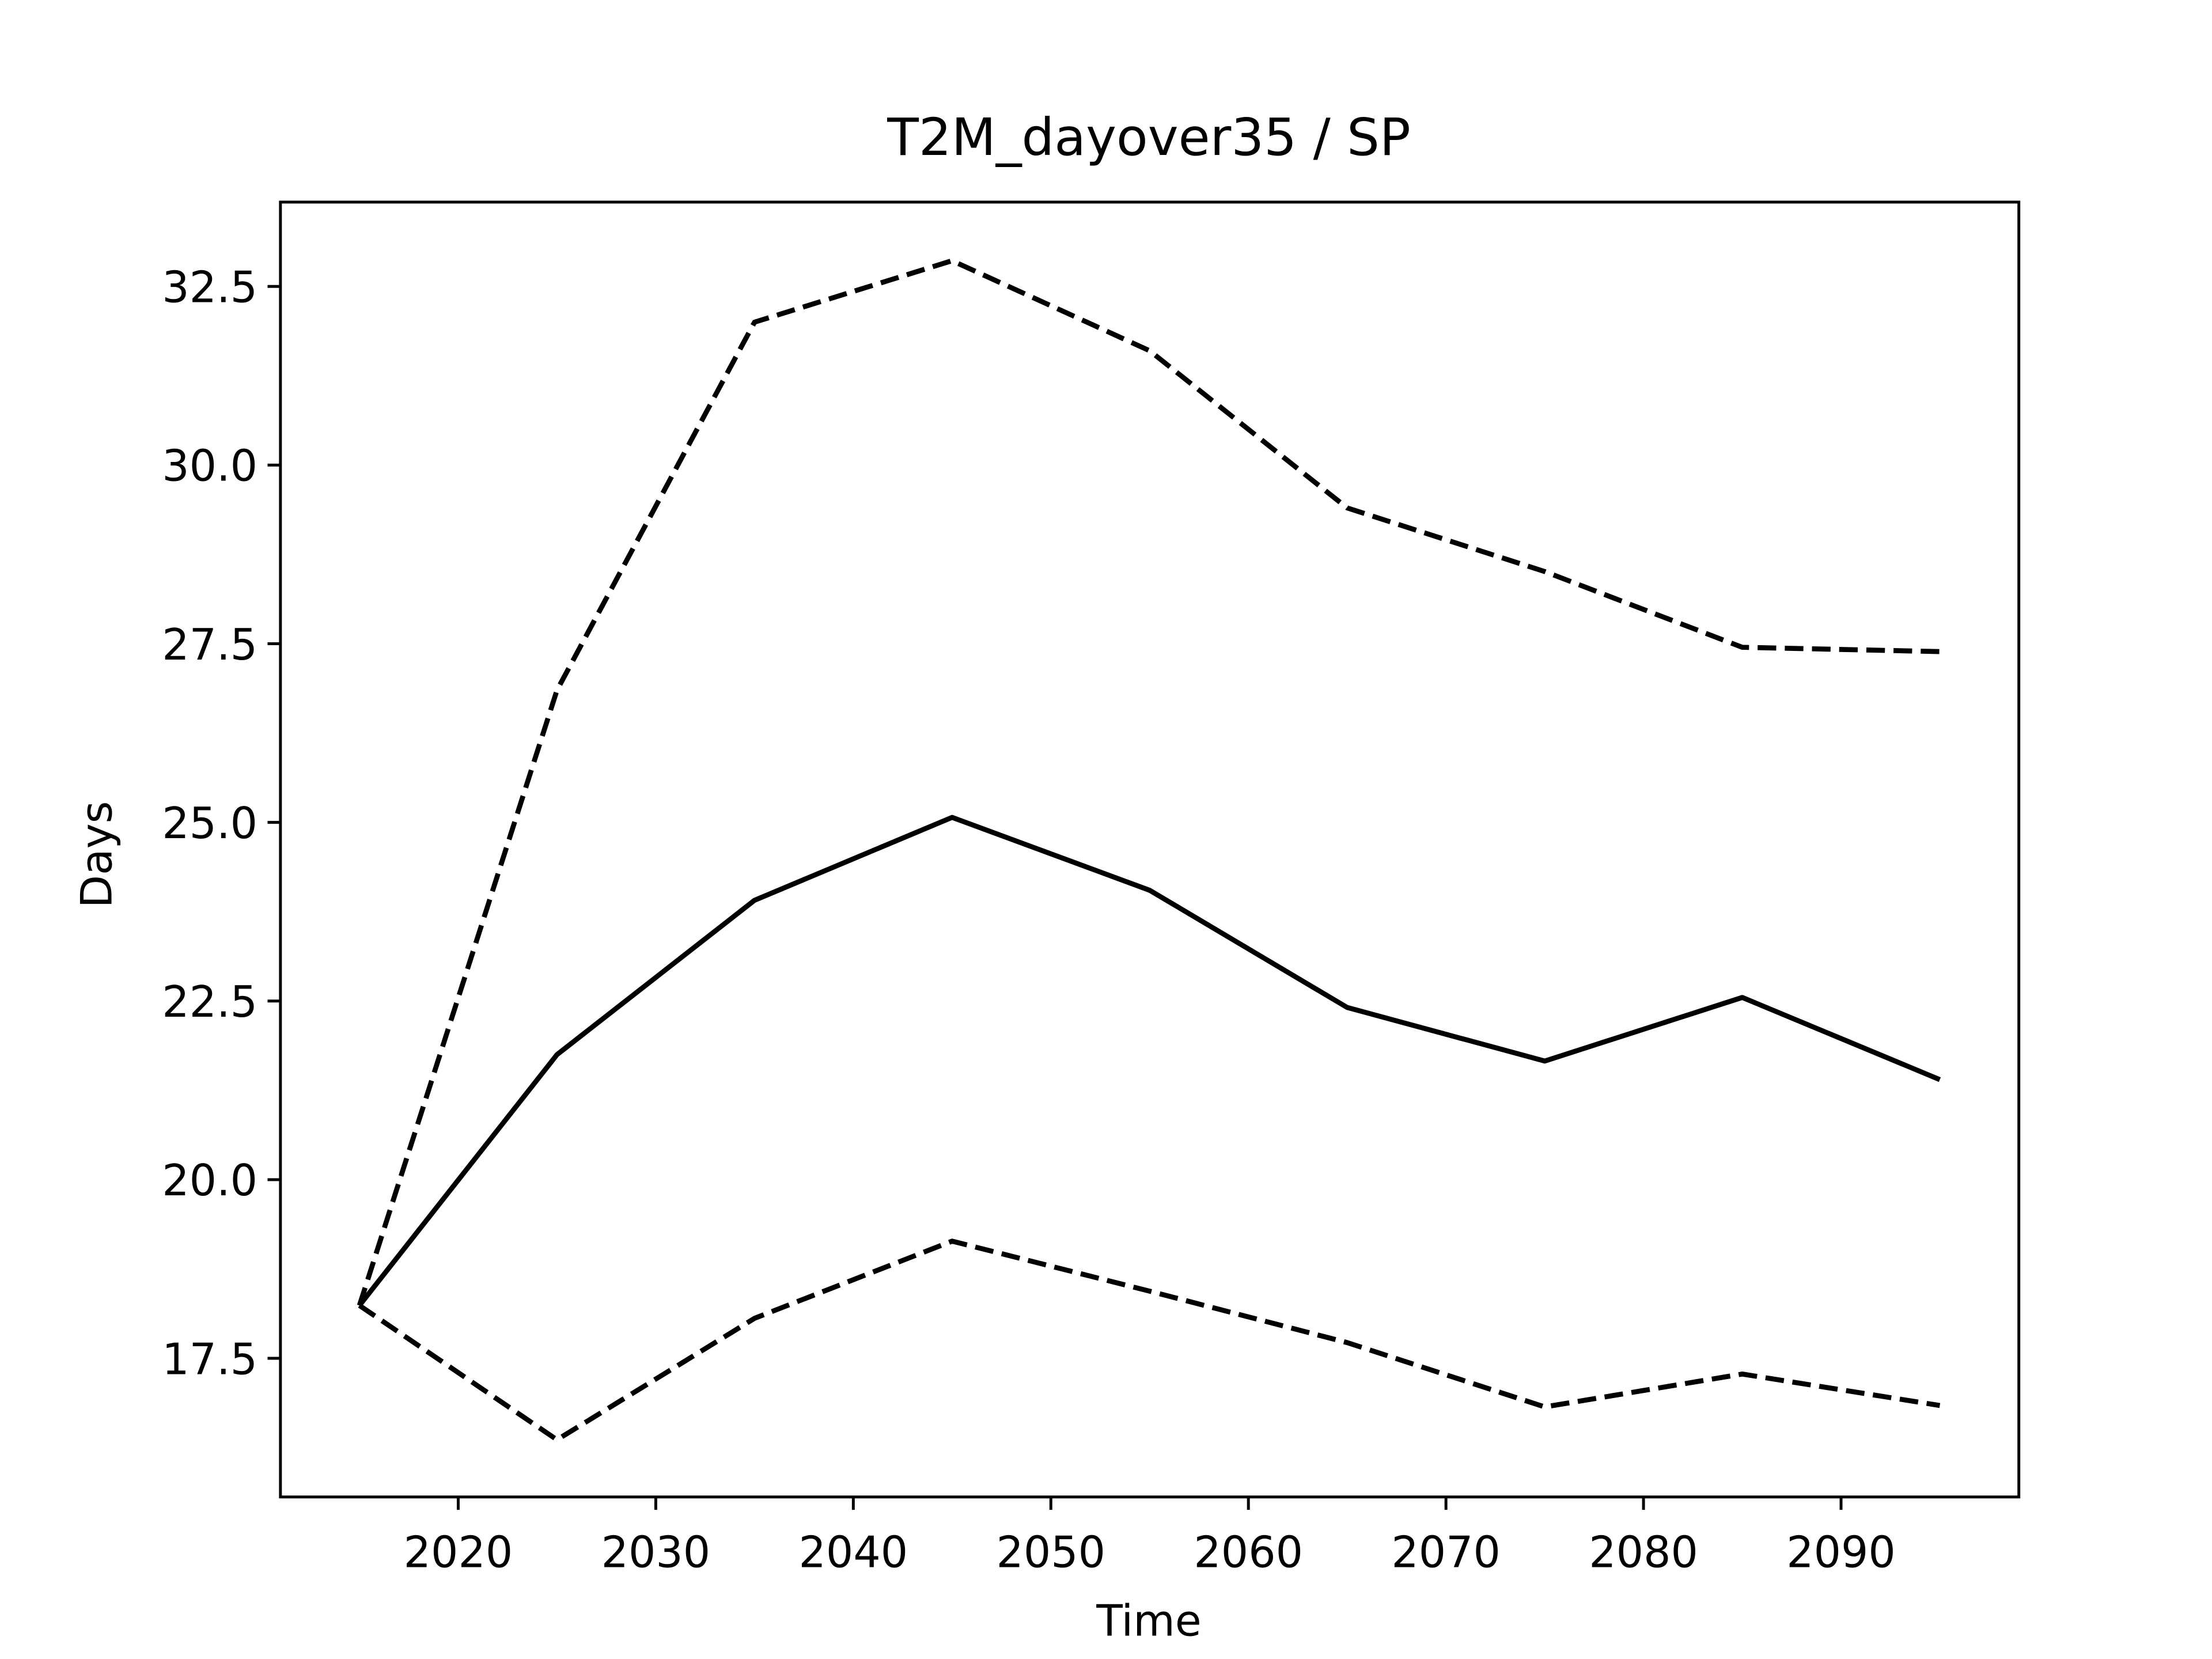 The height and width of the screenshot is (1659, 2212). What do you see at coordinates (1841, 1552) in the screenshot?
I see `x-tick-label: 2090` at bounding box center [1841, 1552].